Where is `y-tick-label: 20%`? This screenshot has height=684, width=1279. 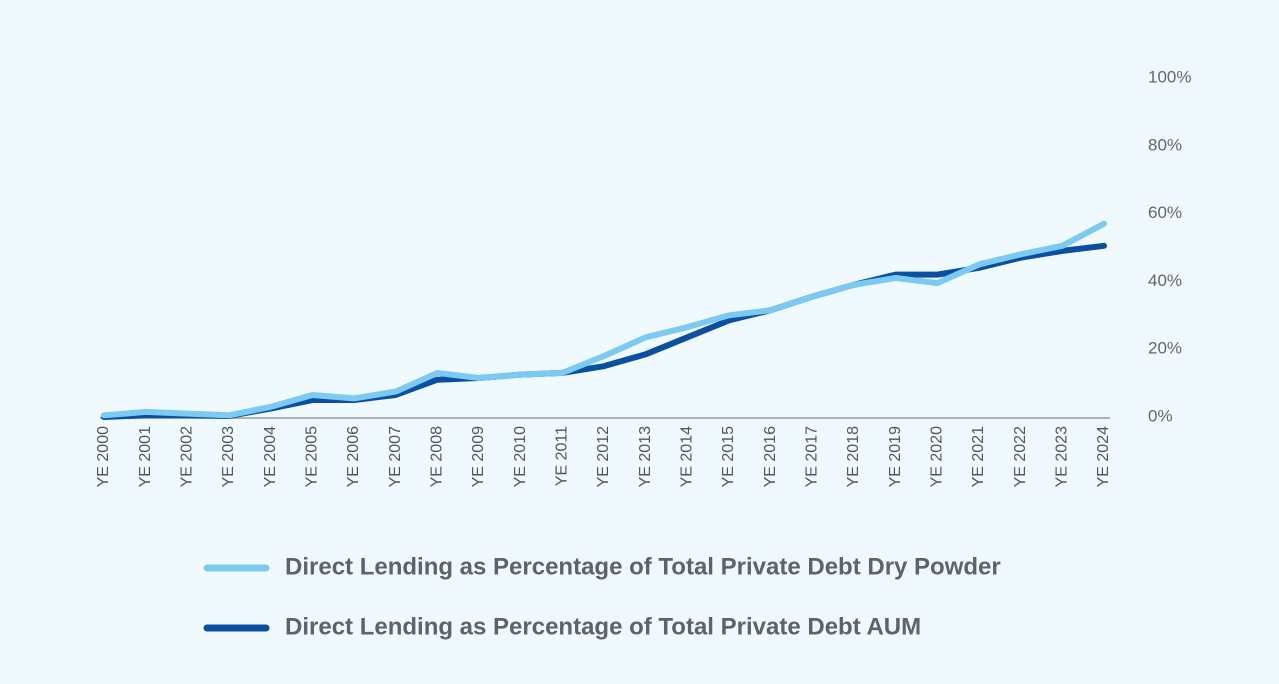
y-tick-label: 20% is located at coordinates (1165, 348).